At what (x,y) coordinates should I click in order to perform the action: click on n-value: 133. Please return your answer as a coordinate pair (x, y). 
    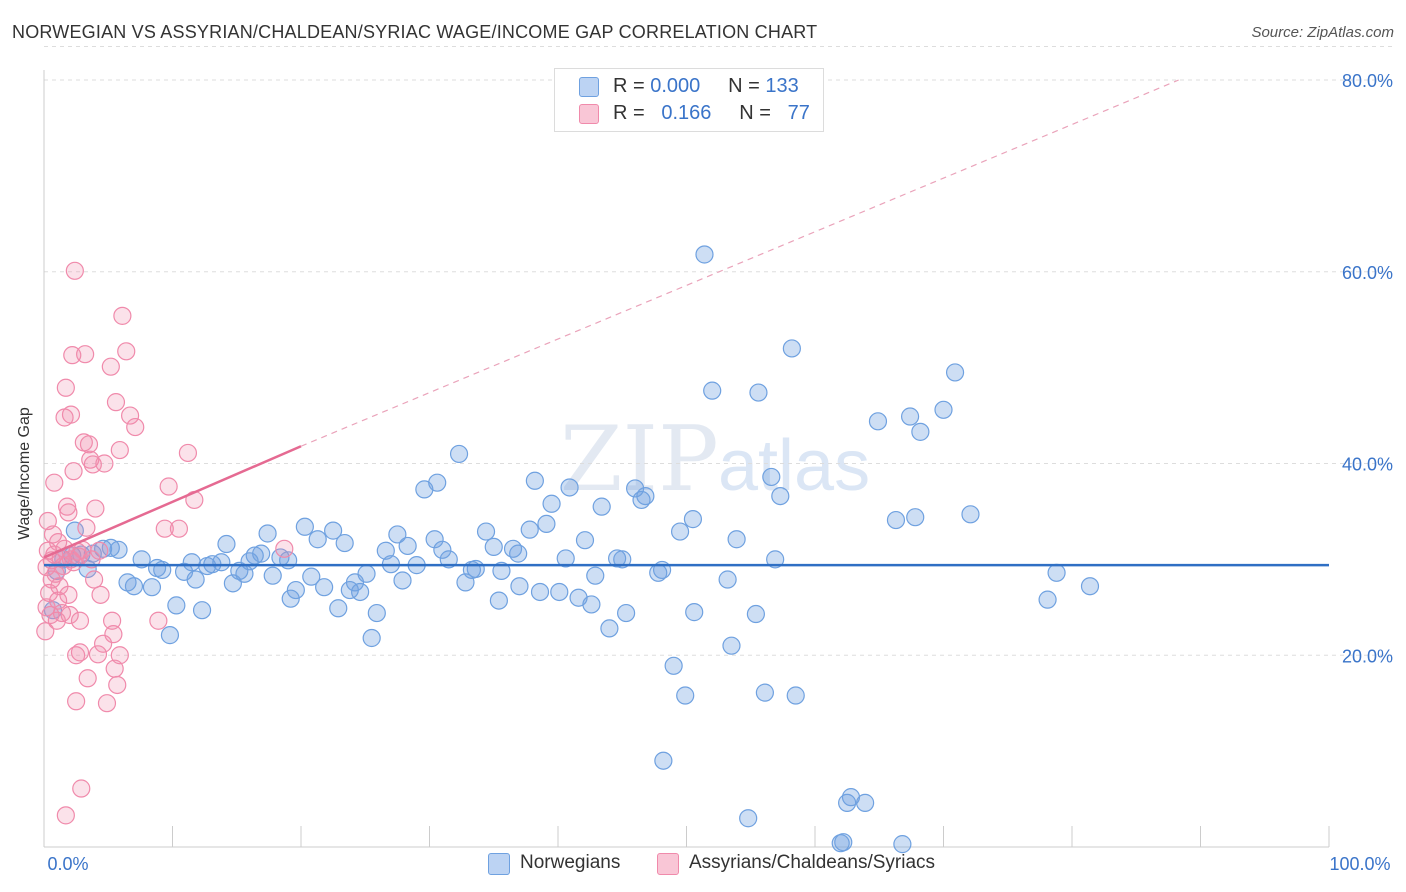
    Looking at the image, I should click on (782, 86).